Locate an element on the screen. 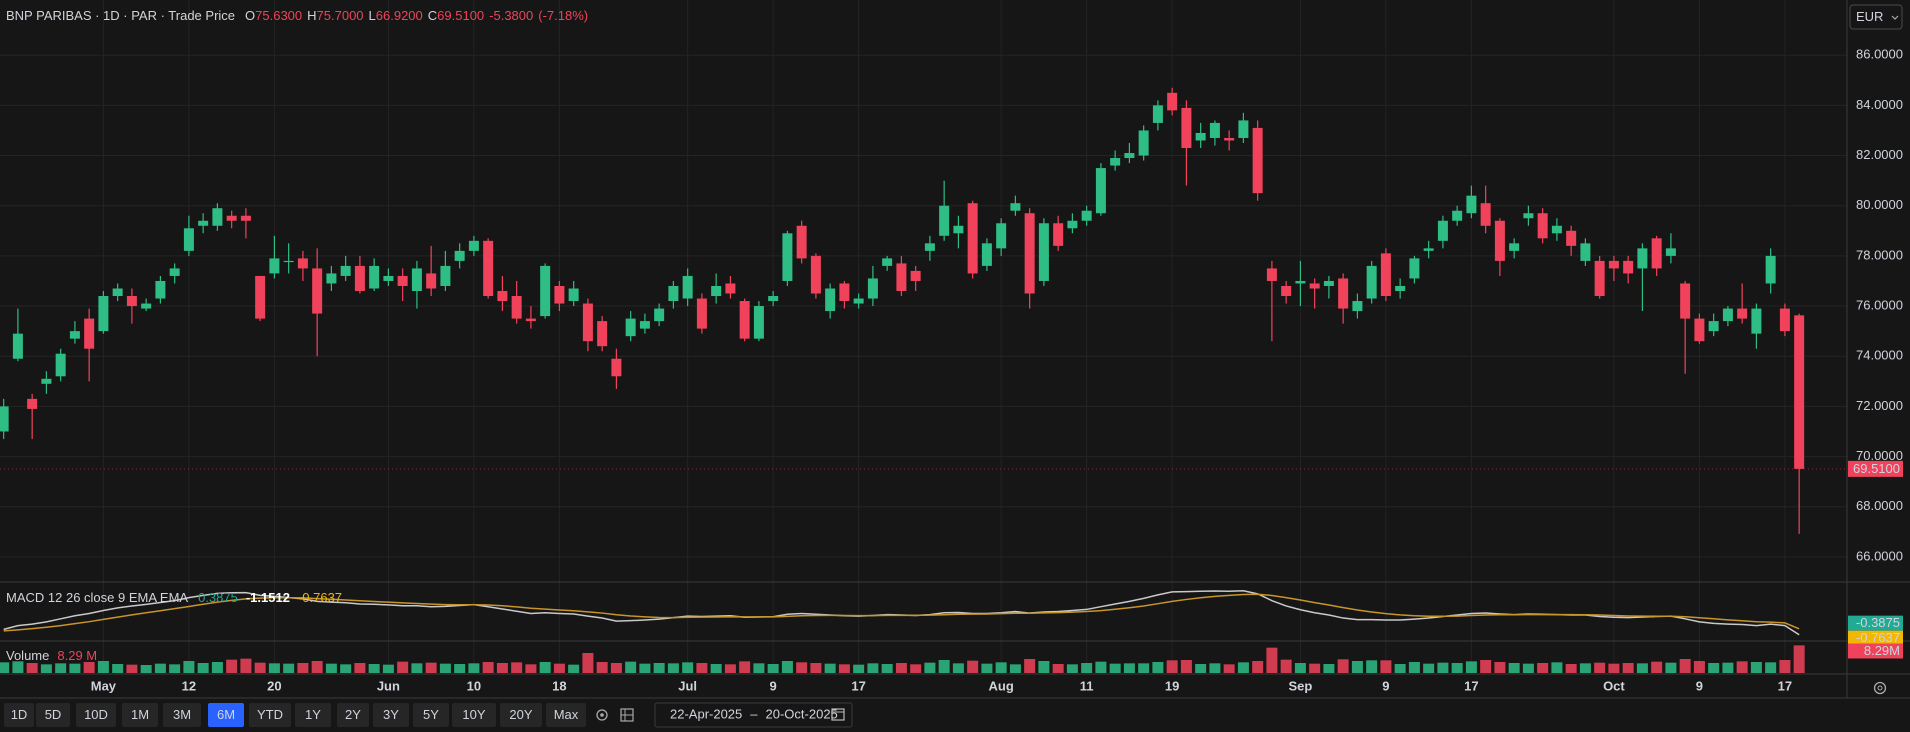 Image resolution: width=1910 pixels, height=732 pixels. currency-button is located at coordinates (1876, 17).